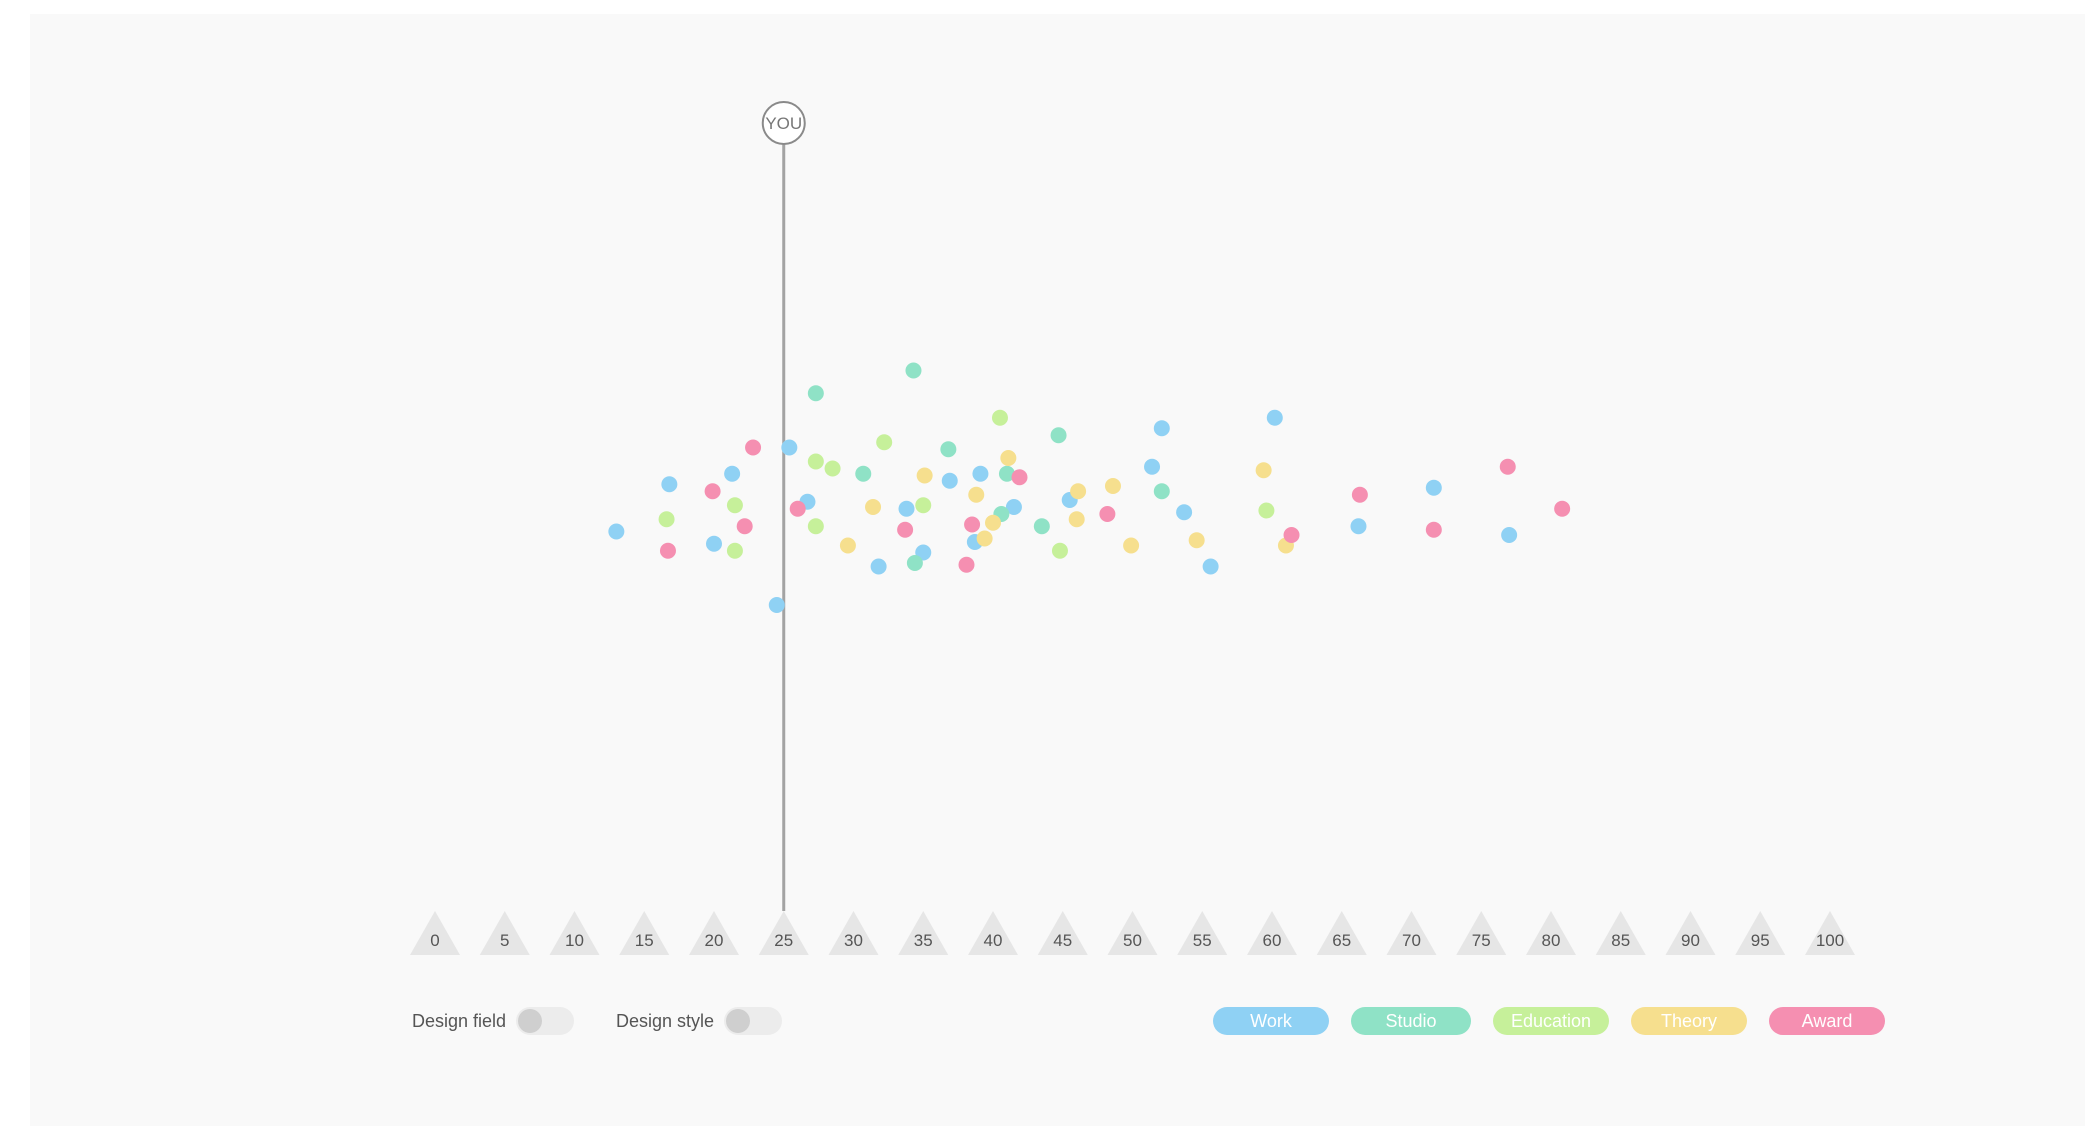 Image resolution: width=2085 pixels, height=1128 pixels. I want to click on legend-award: Award, so click(1827, 1021).